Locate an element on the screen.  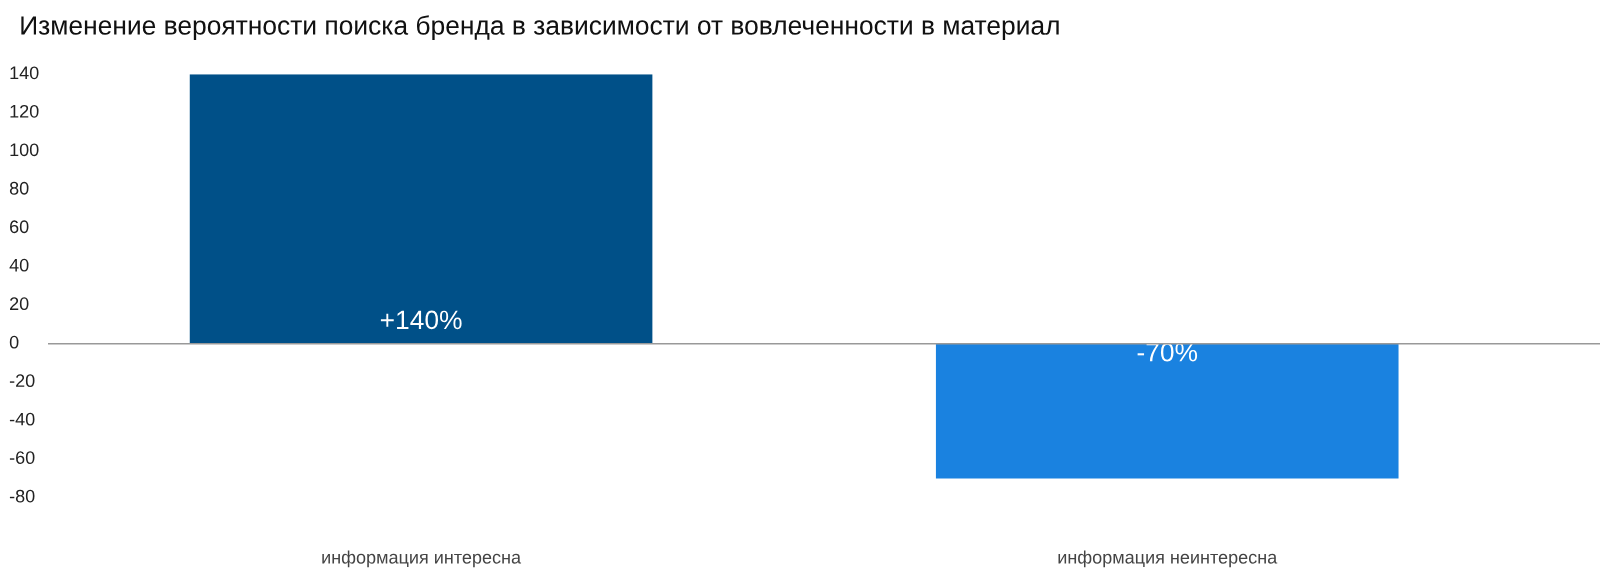
y-tick-label: 80 is located at coordinates (19, 188).